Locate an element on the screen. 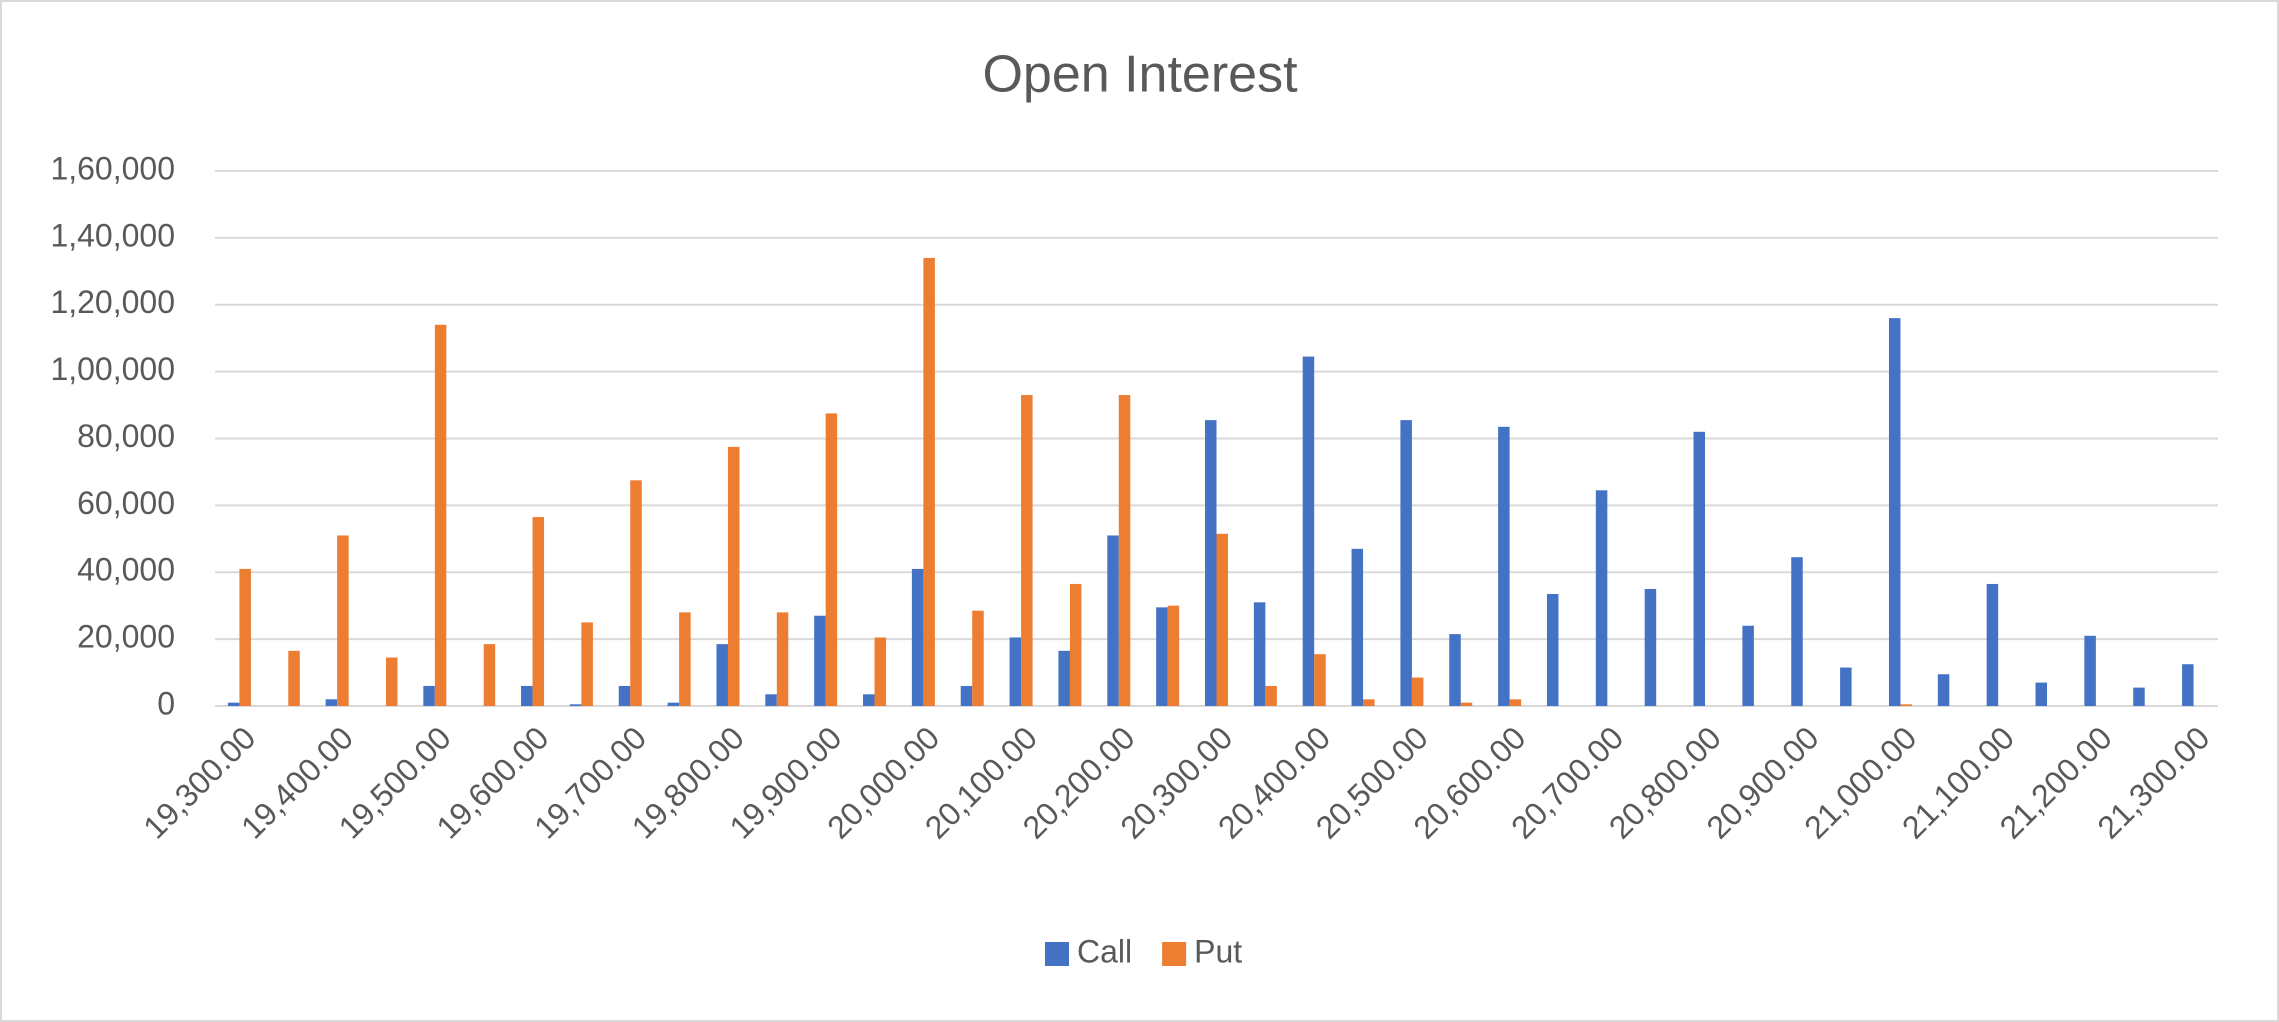 The image size is (2279, 1022). chart-title: Open Interest is located at coordinates (1140, 75).